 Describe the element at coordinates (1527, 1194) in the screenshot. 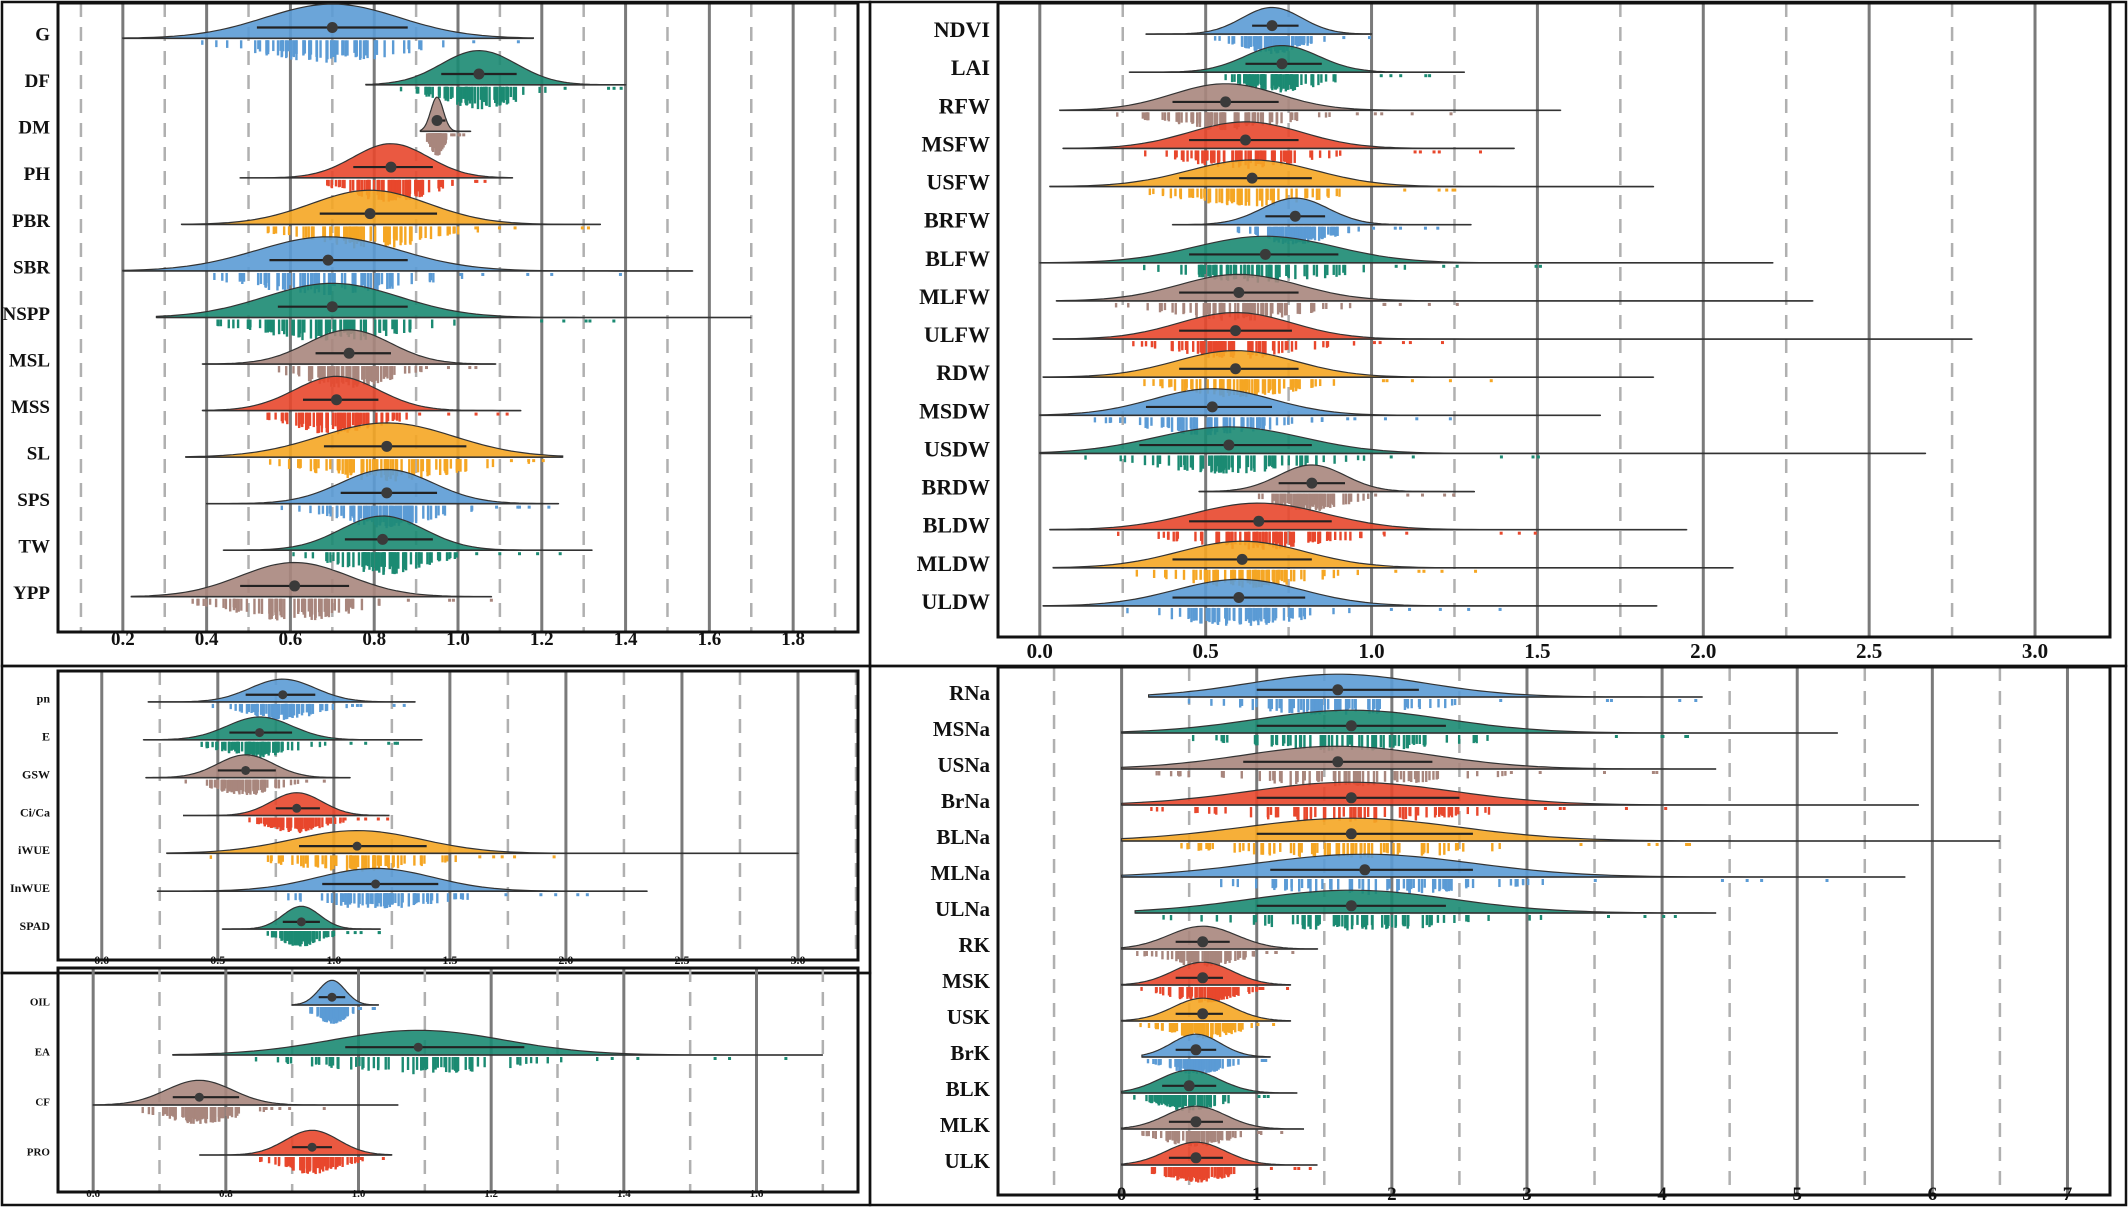

I see `x-tick-label: 3` at that location.